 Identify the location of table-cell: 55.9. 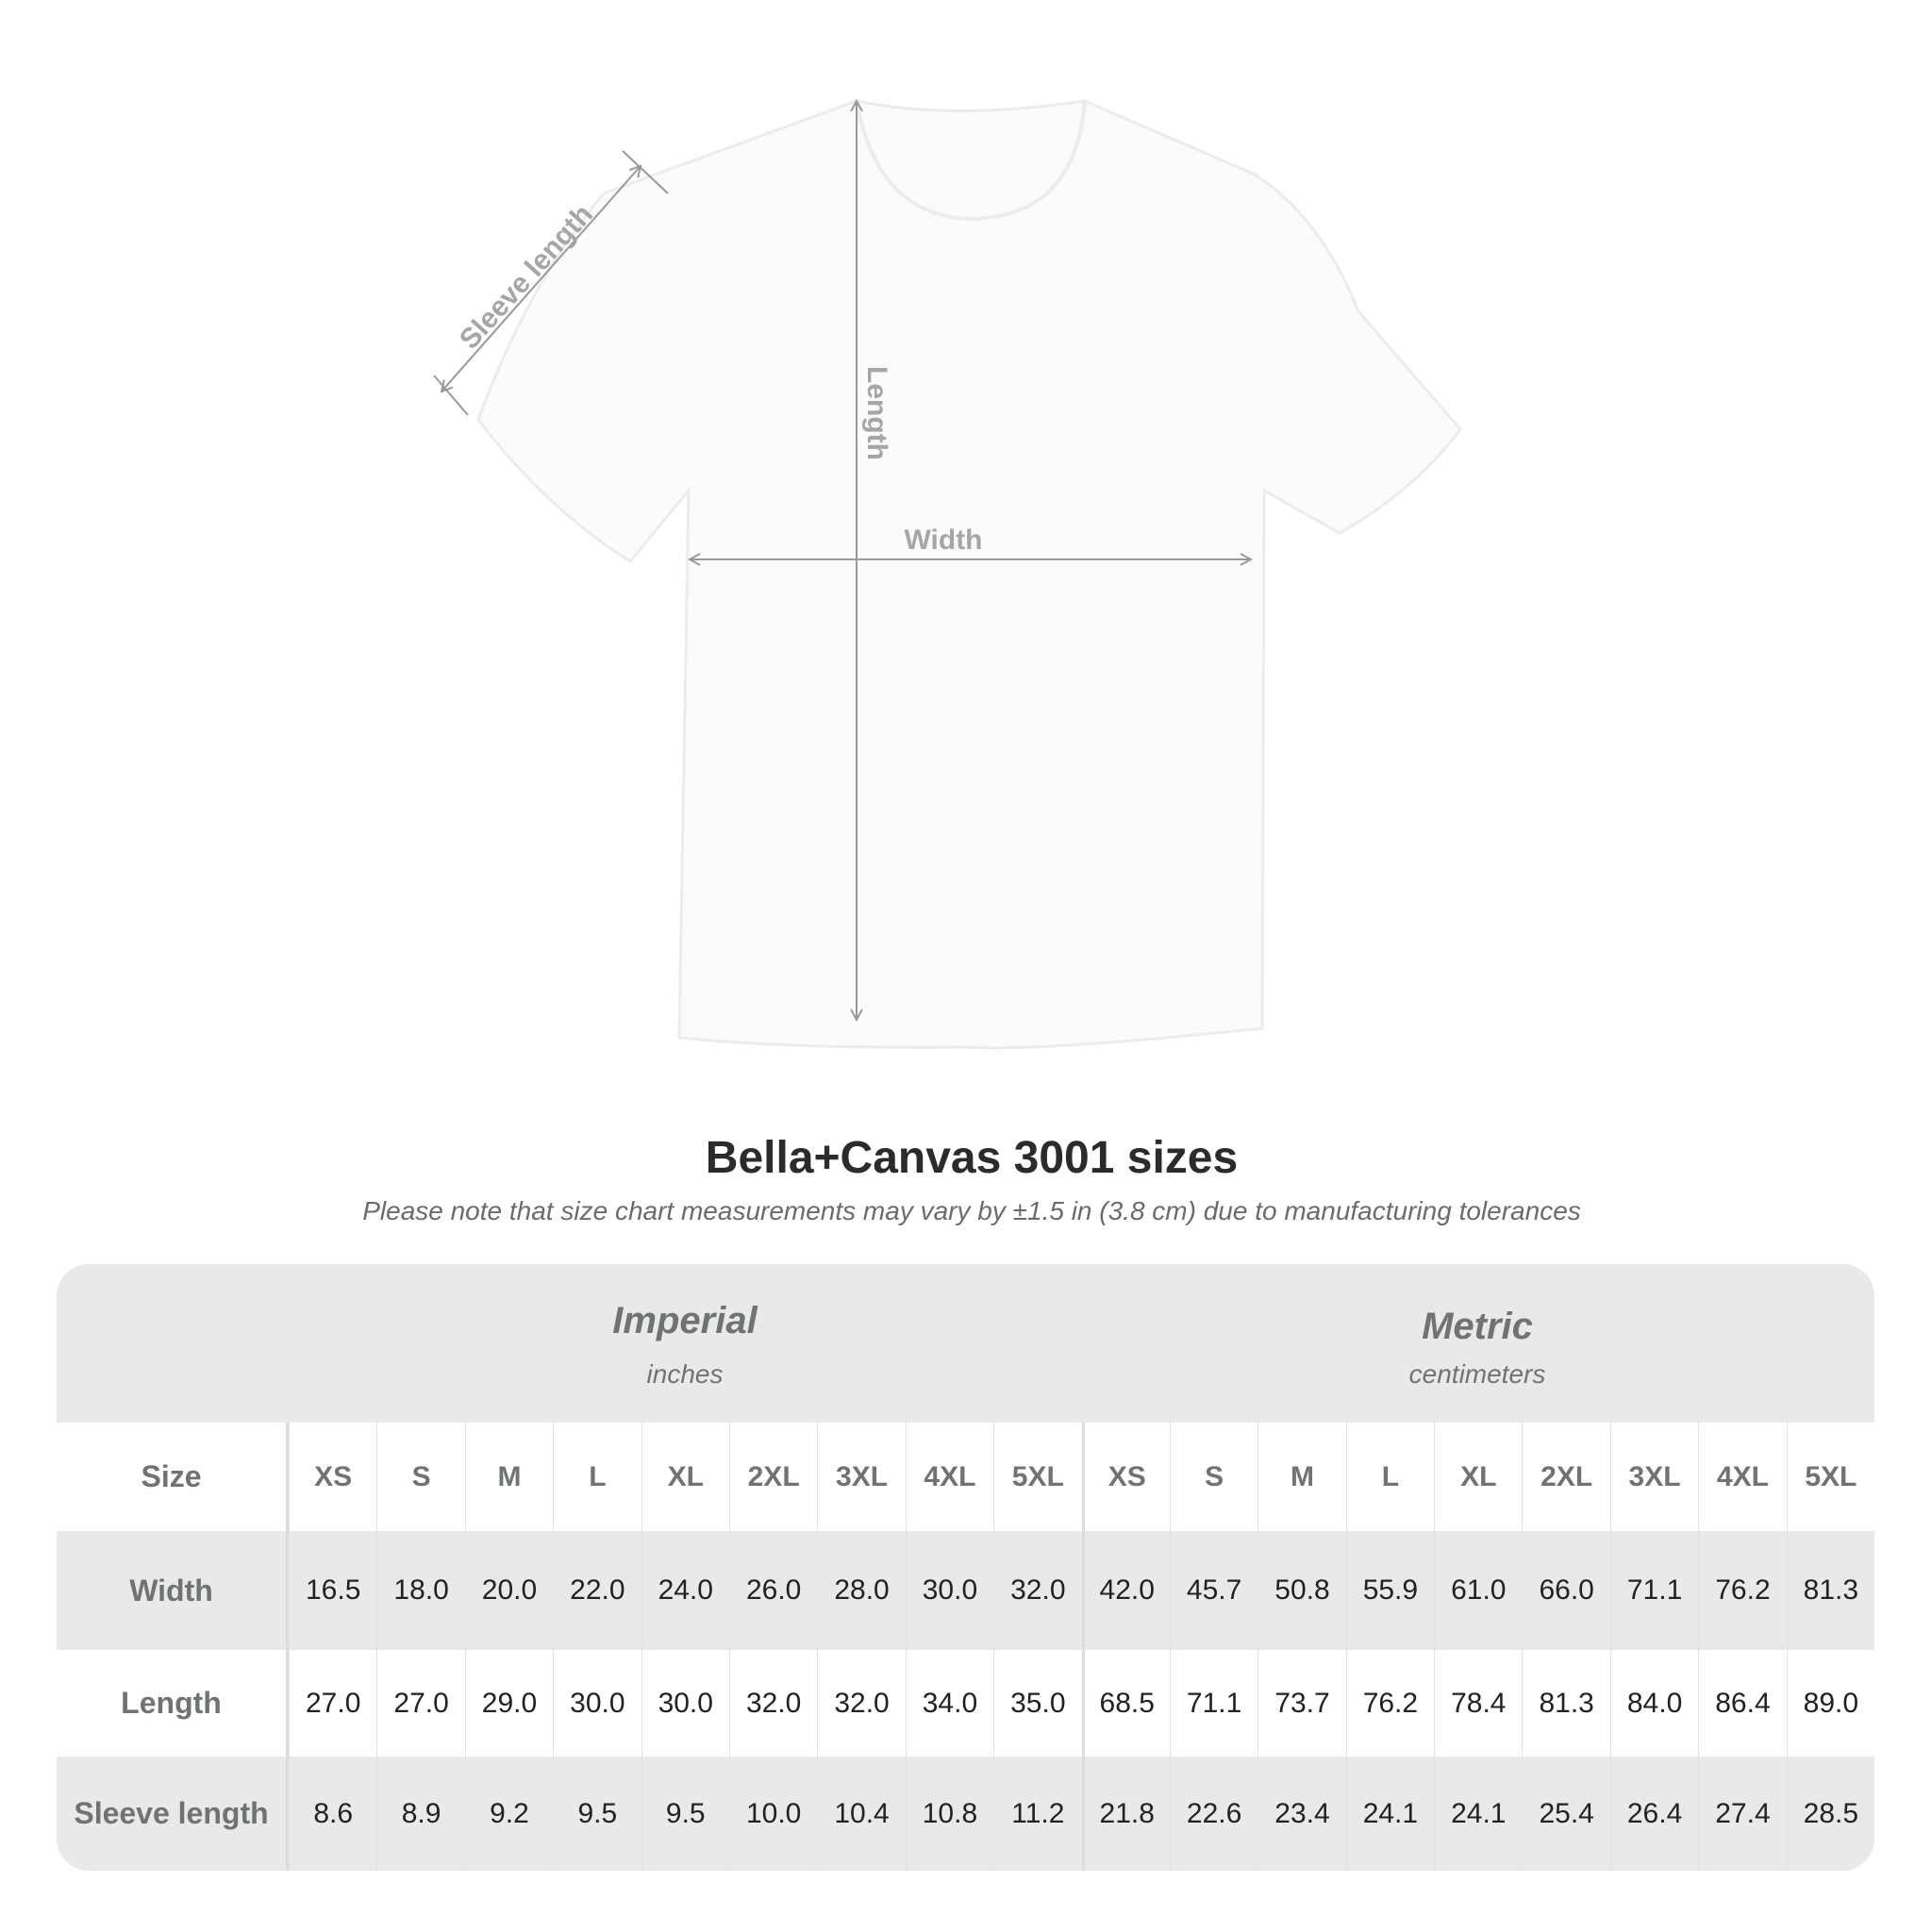
(1390, 1591).